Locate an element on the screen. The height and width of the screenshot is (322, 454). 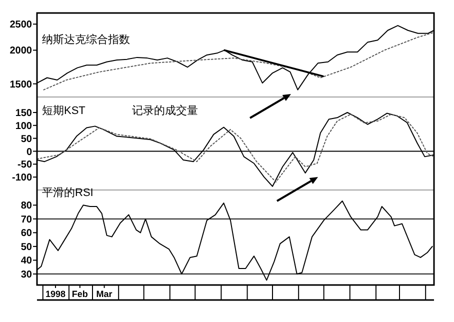
y-tick-label: 80 is located at coordinates (26, 206).